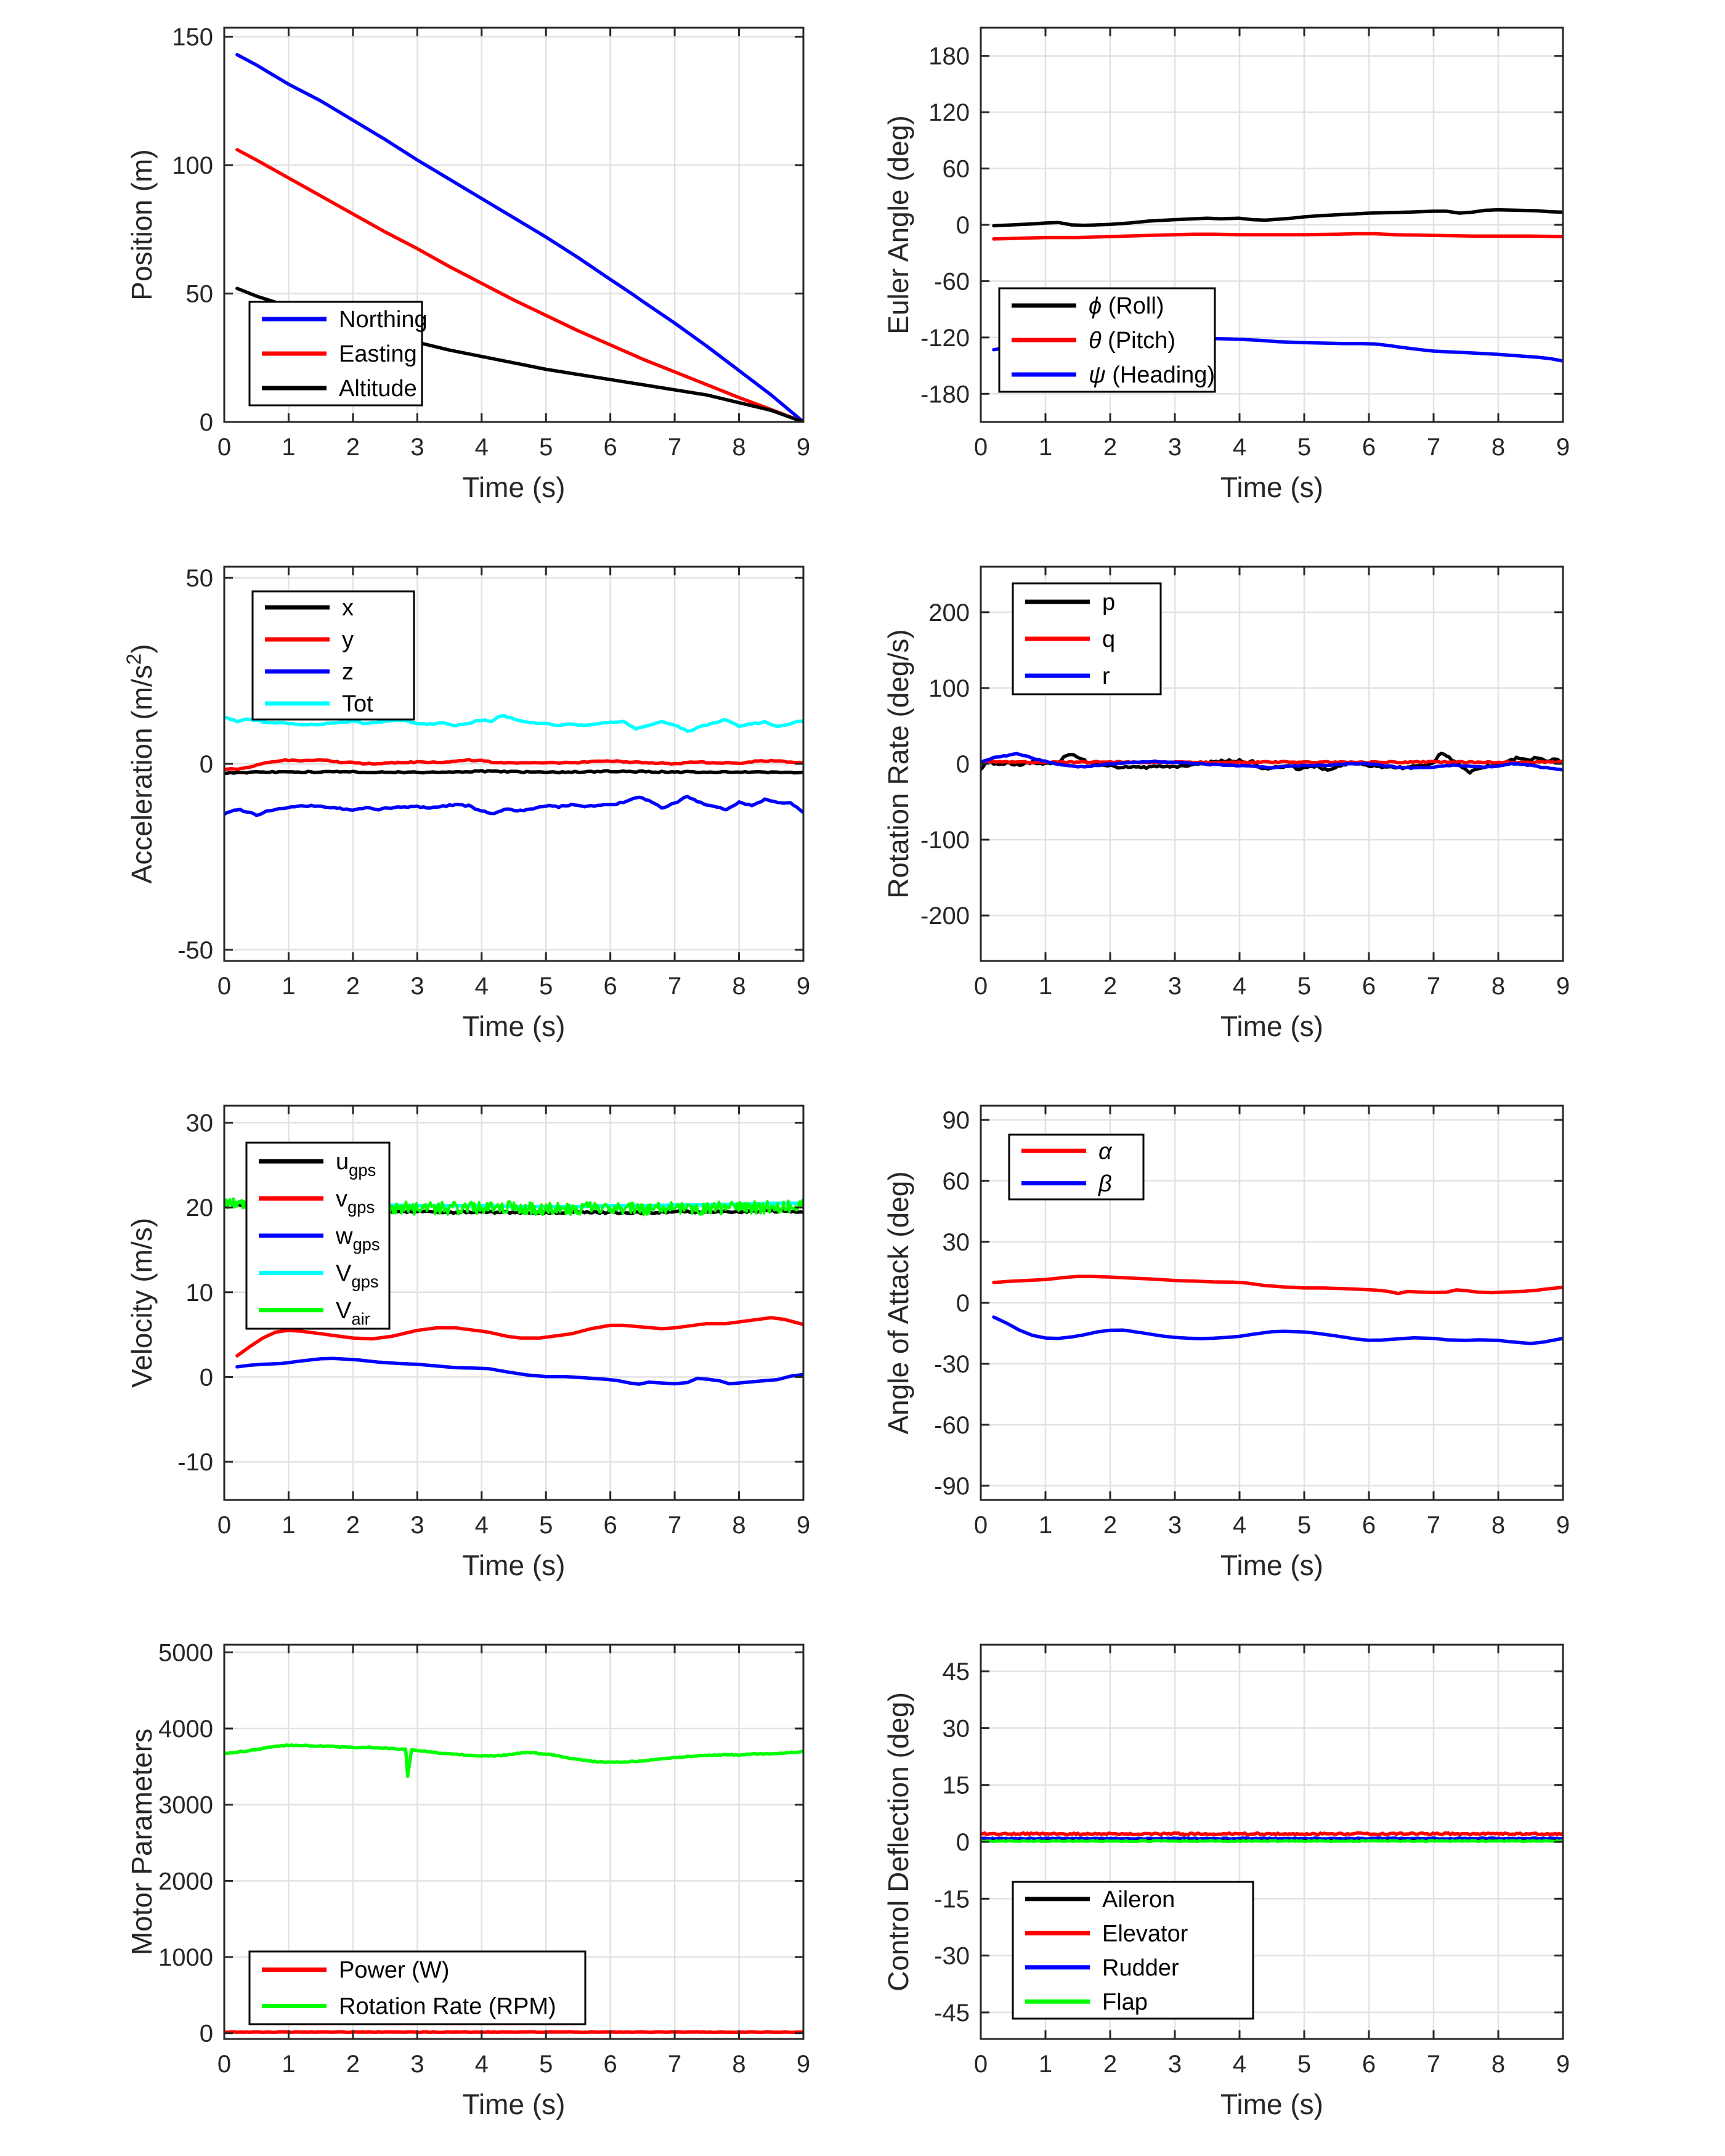 This screenshot has height=2156, width=1725. What do you see at coordinates (519, 1371) in the screenshot?
I see `series-w-gps` at bounding box center [519, 1371].